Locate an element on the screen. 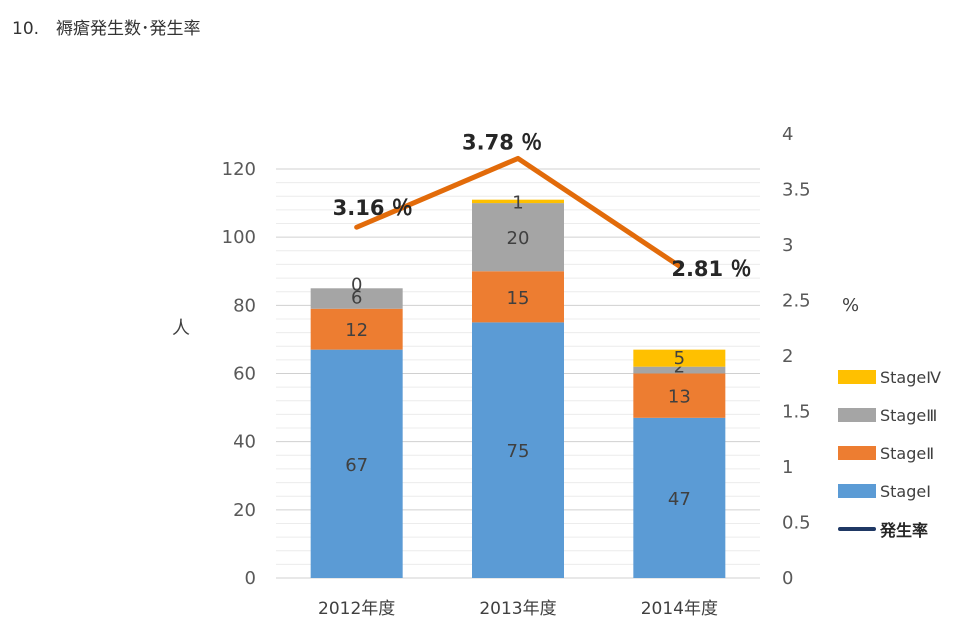 The width and height of the screenshot is (969, 636). x-tick-label: 2014年度 is located at coordinates (679, 609).